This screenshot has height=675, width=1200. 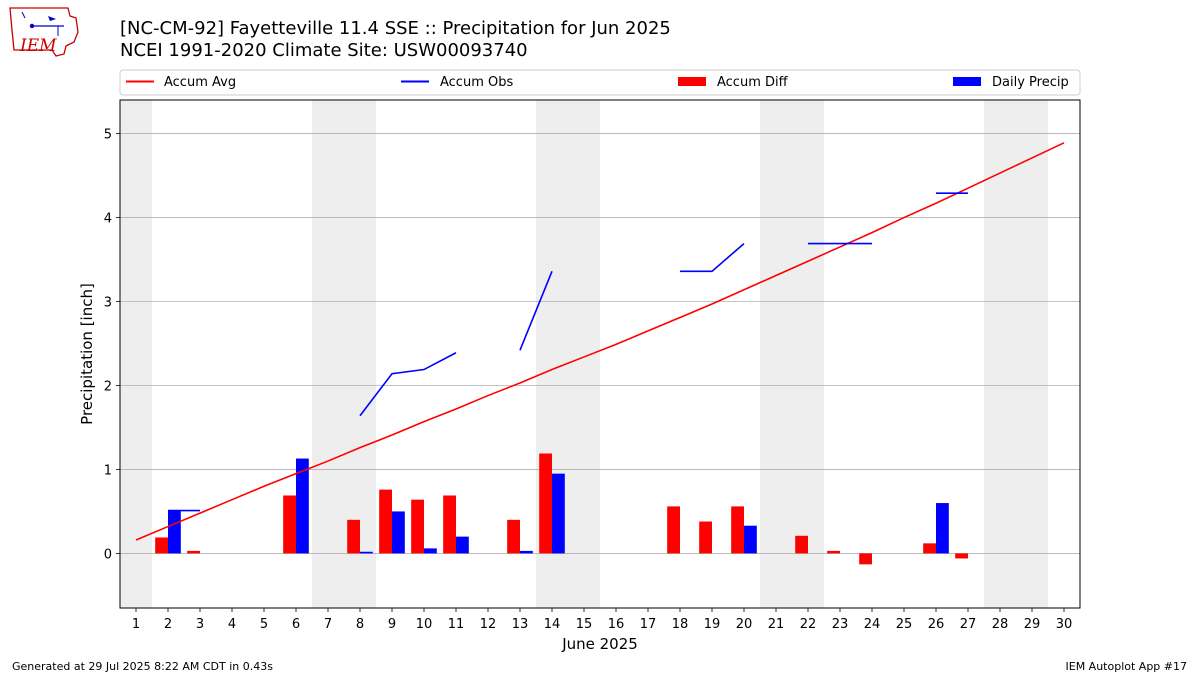 I want to click on y-tick-label-1: 1, so click(x=108, y=470).